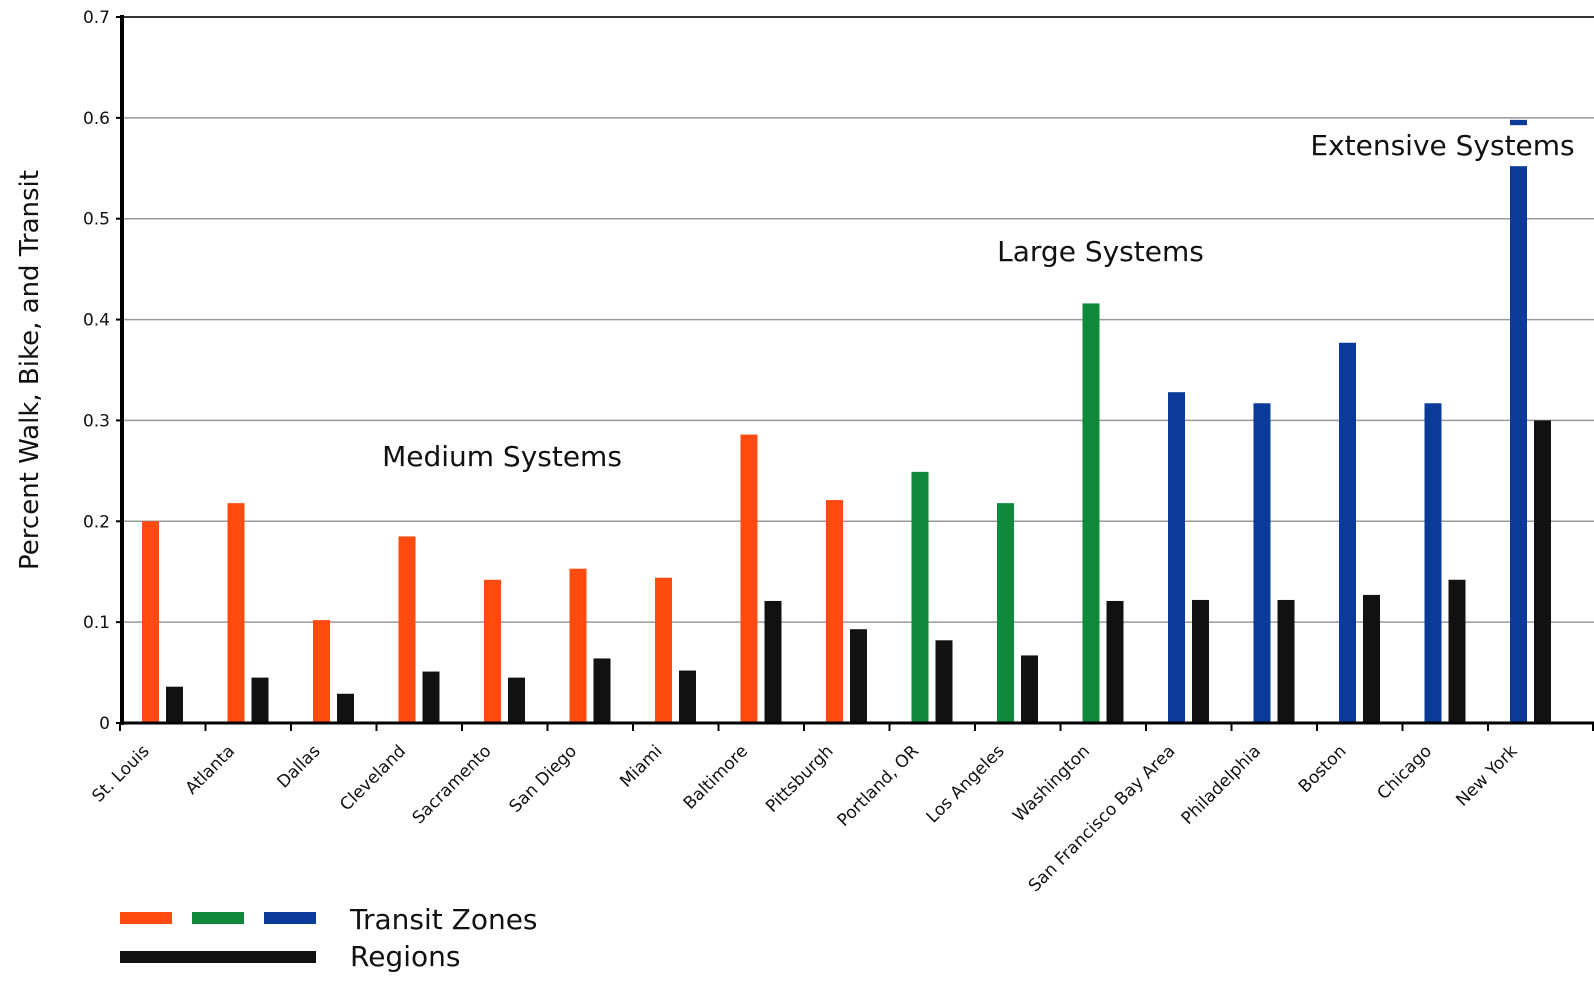 Image resolution: width=1594 pixels, height=990 pixels. I want to click on annotation-group: Medium Systems, so click(502, 456).